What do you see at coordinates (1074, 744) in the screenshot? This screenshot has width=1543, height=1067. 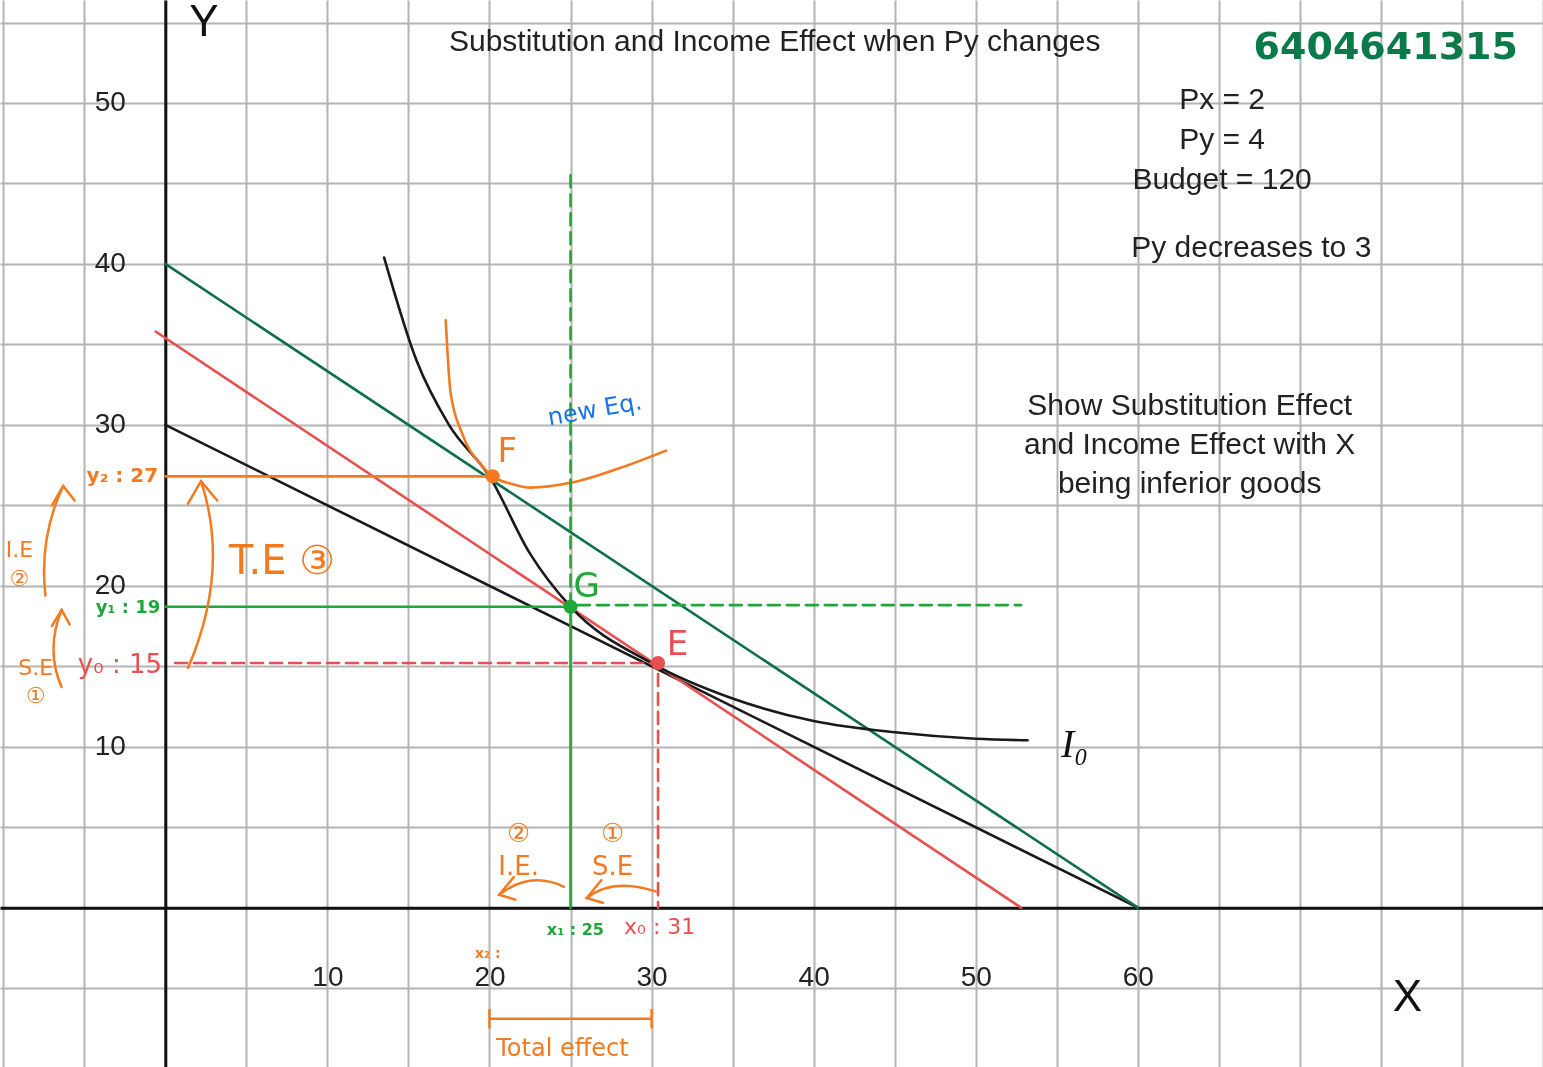 I see `annotation: I₀` at bounding box center [1074, 744].